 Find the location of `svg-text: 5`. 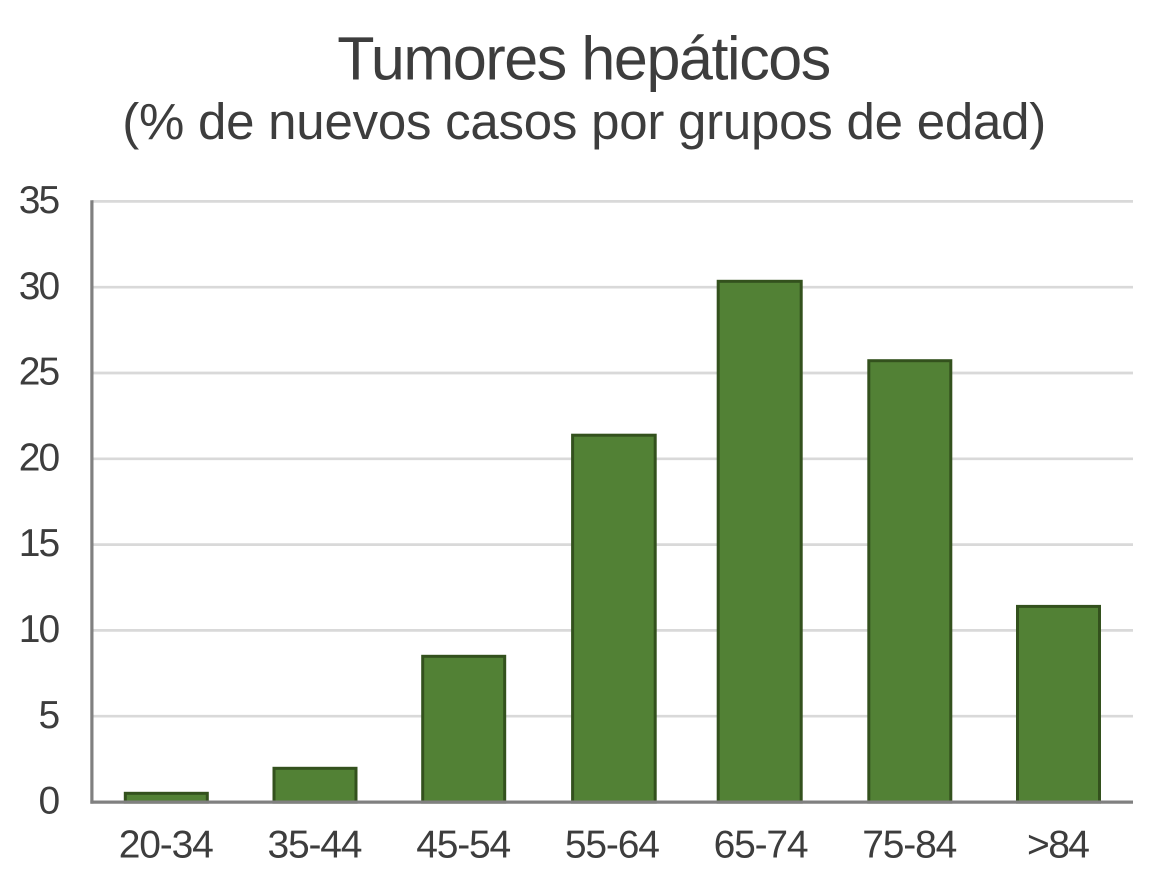

svg-text: 5 is located at coordinates (49, 715).